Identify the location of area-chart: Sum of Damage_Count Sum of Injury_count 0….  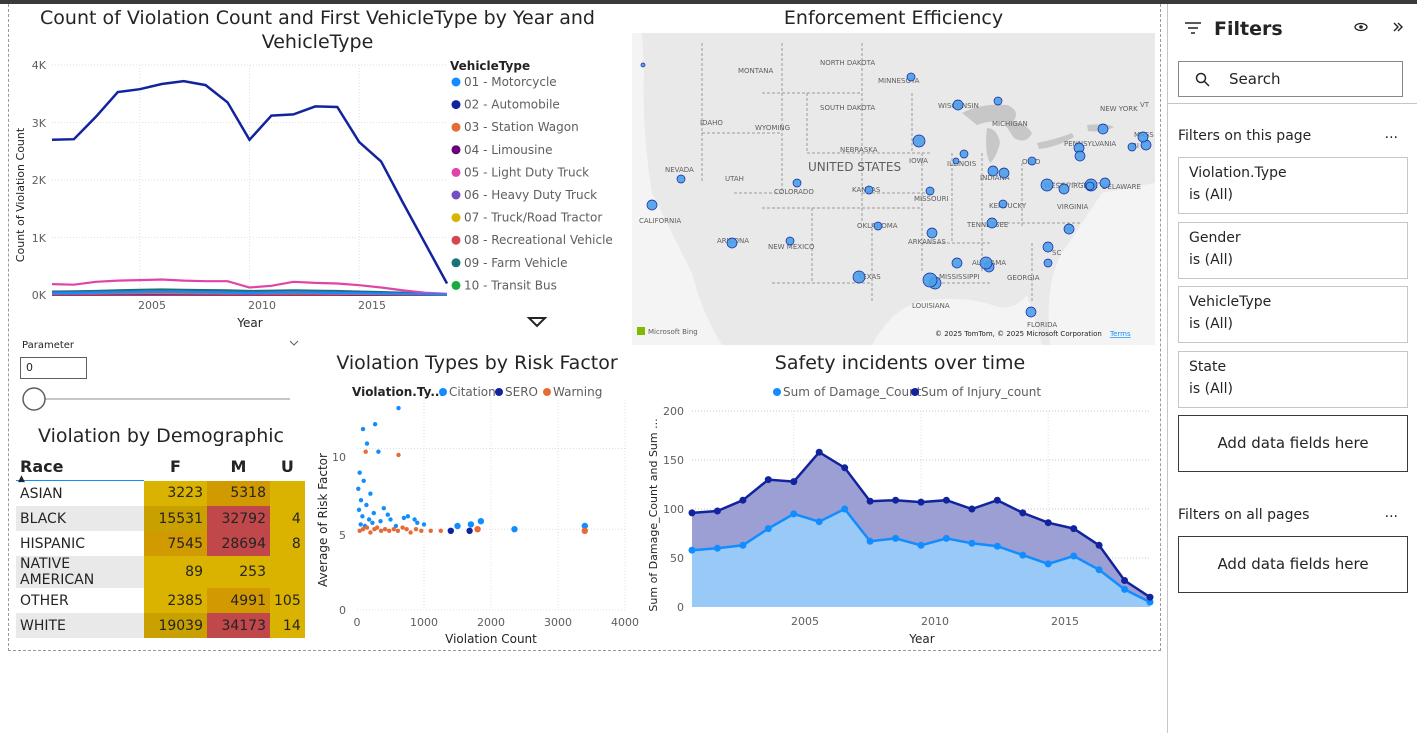
(899, 515).